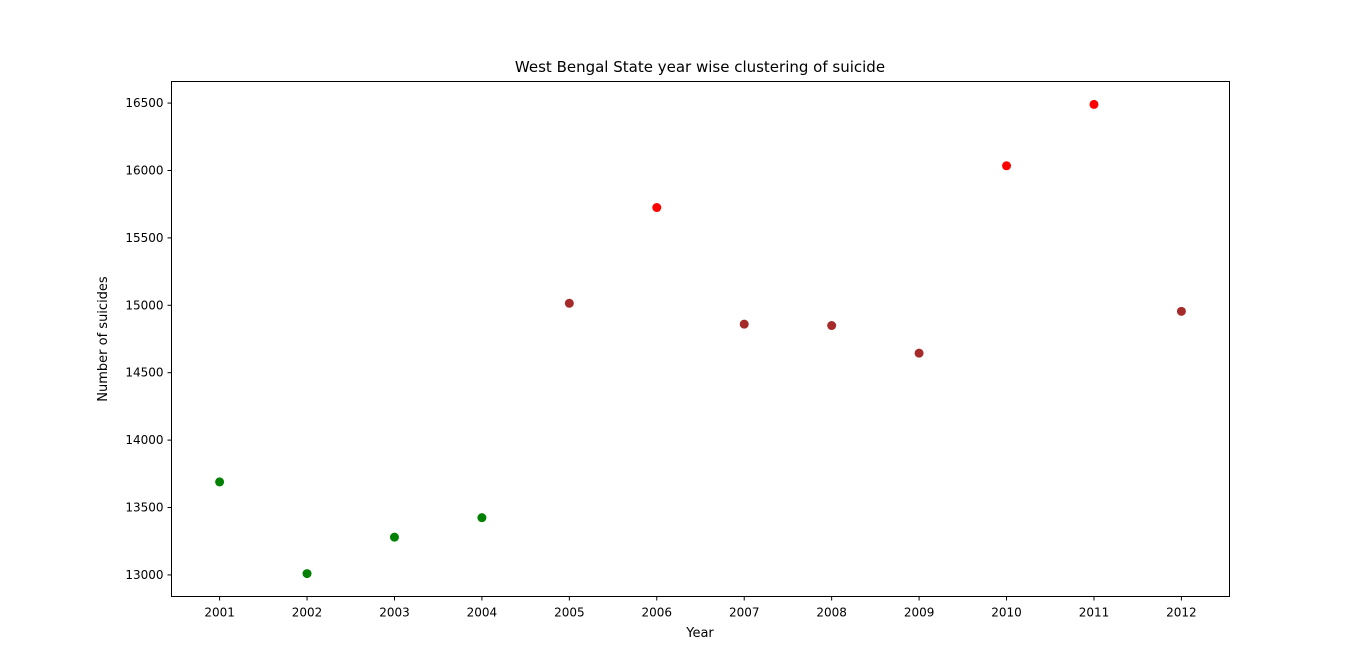  Describe the element at coordinates (144, 305) in the screenshot. I see `y-tick-label: 15000` at that location.